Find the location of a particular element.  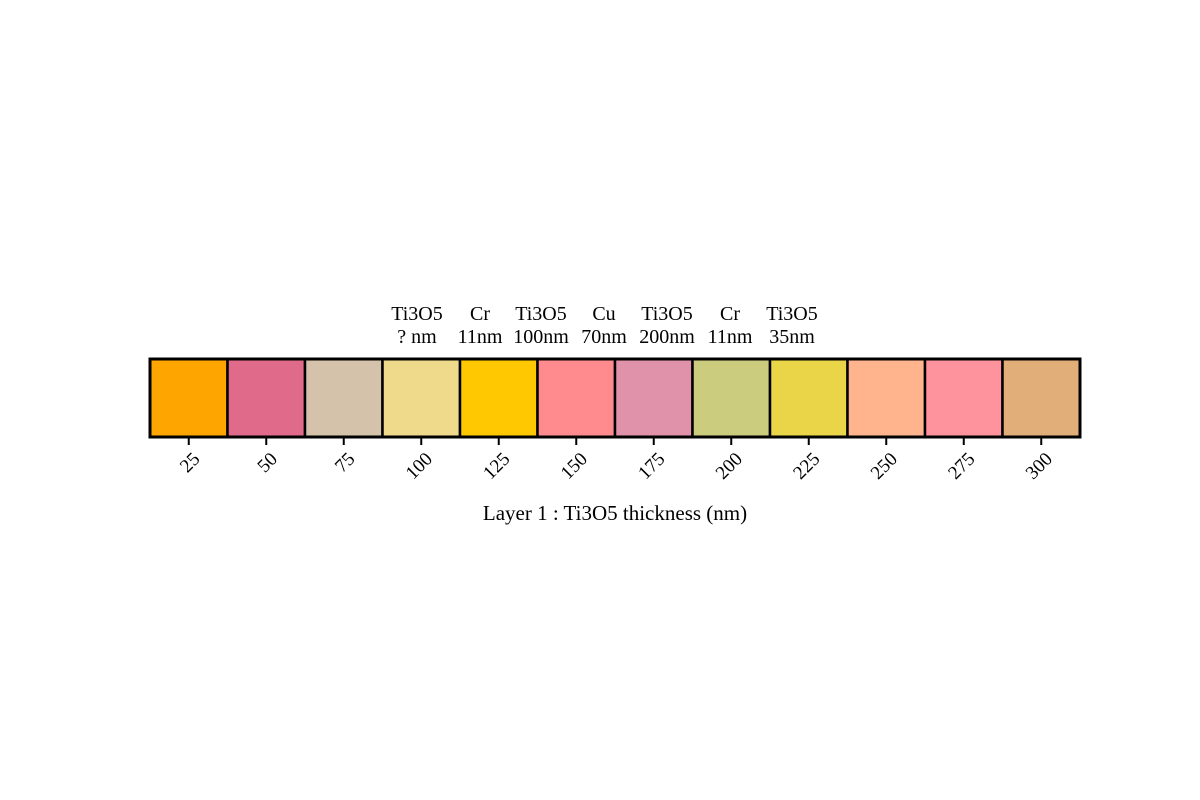

stack-layer-material-6: Cr is located at coordinates (730, 314).